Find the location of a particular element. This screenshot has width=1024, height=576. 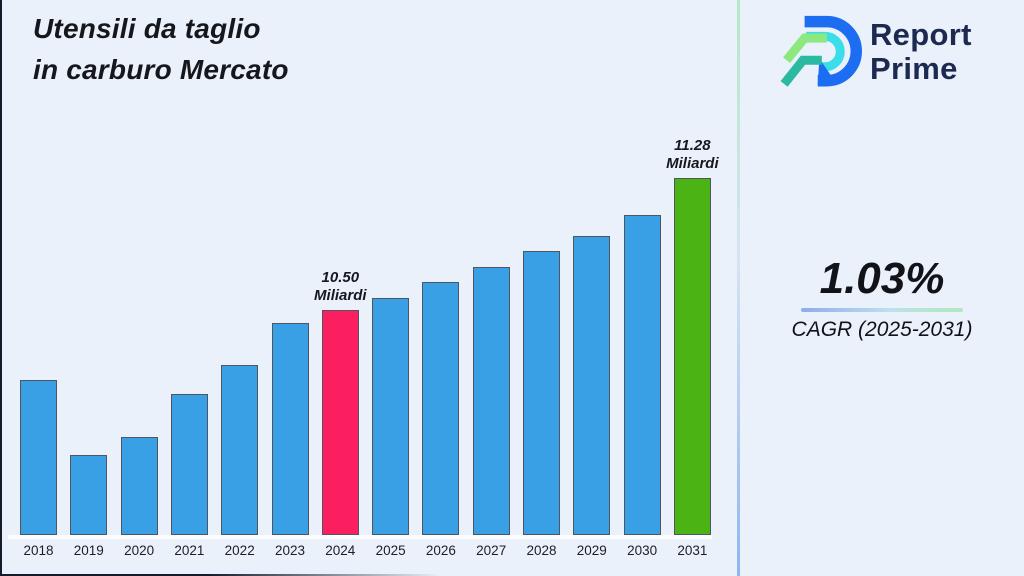

x-tick-2028: 2028 is located at coordinates (541, 550).